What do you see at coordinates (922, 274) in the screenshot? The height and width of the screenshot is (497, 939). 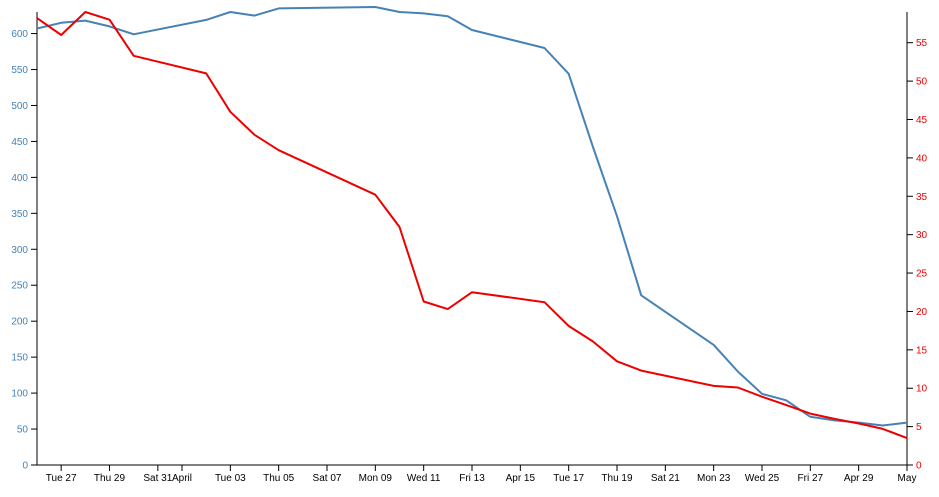 I see `y-right-tick-label: 25` at bounding box center [922, 274].